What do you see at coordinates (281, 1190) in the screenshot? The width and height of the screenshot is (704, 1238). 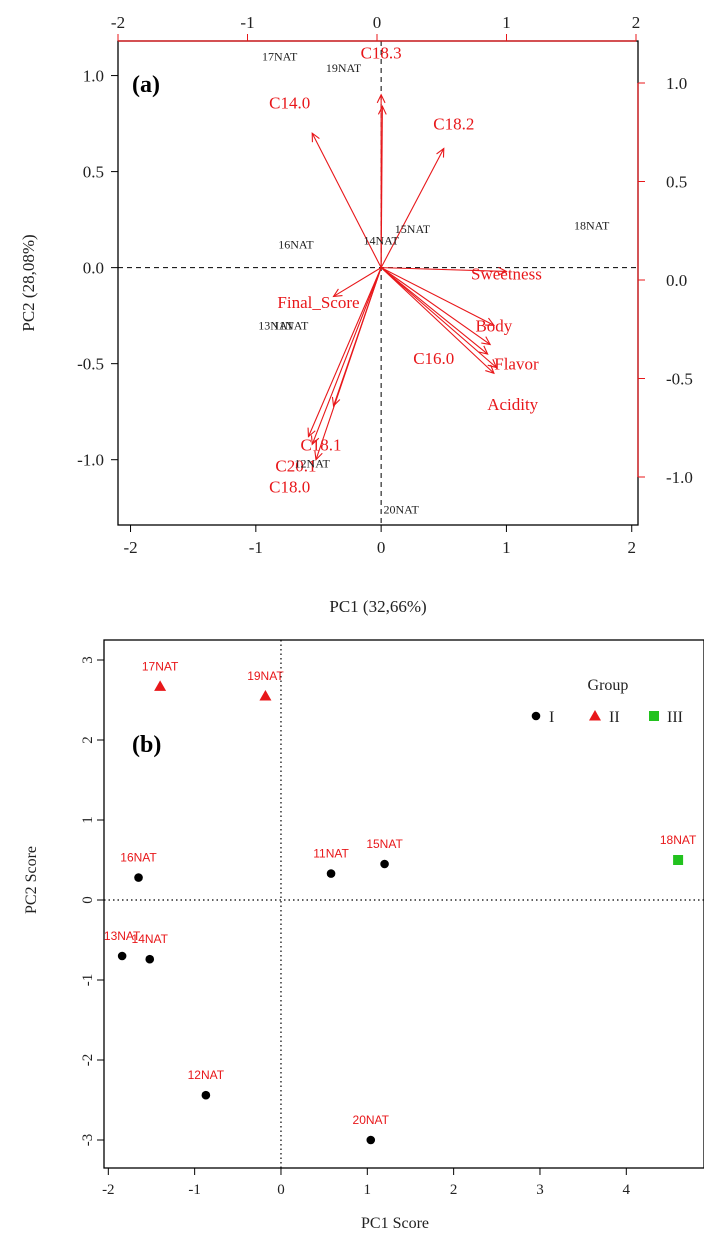 I see `x-tick-label-b: 0` at bounding box center [281, 1190].